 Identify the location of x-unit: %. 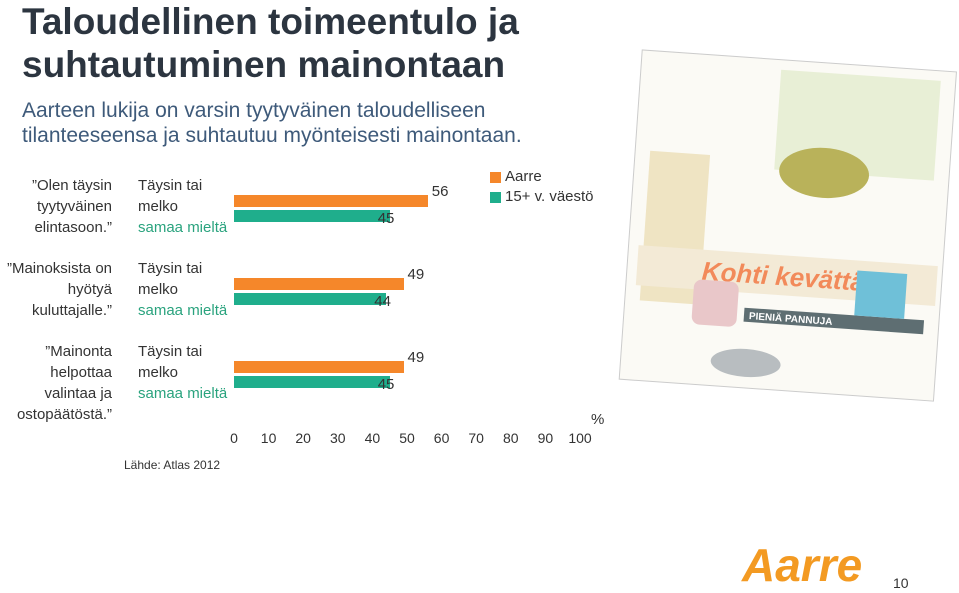
(598, 419).